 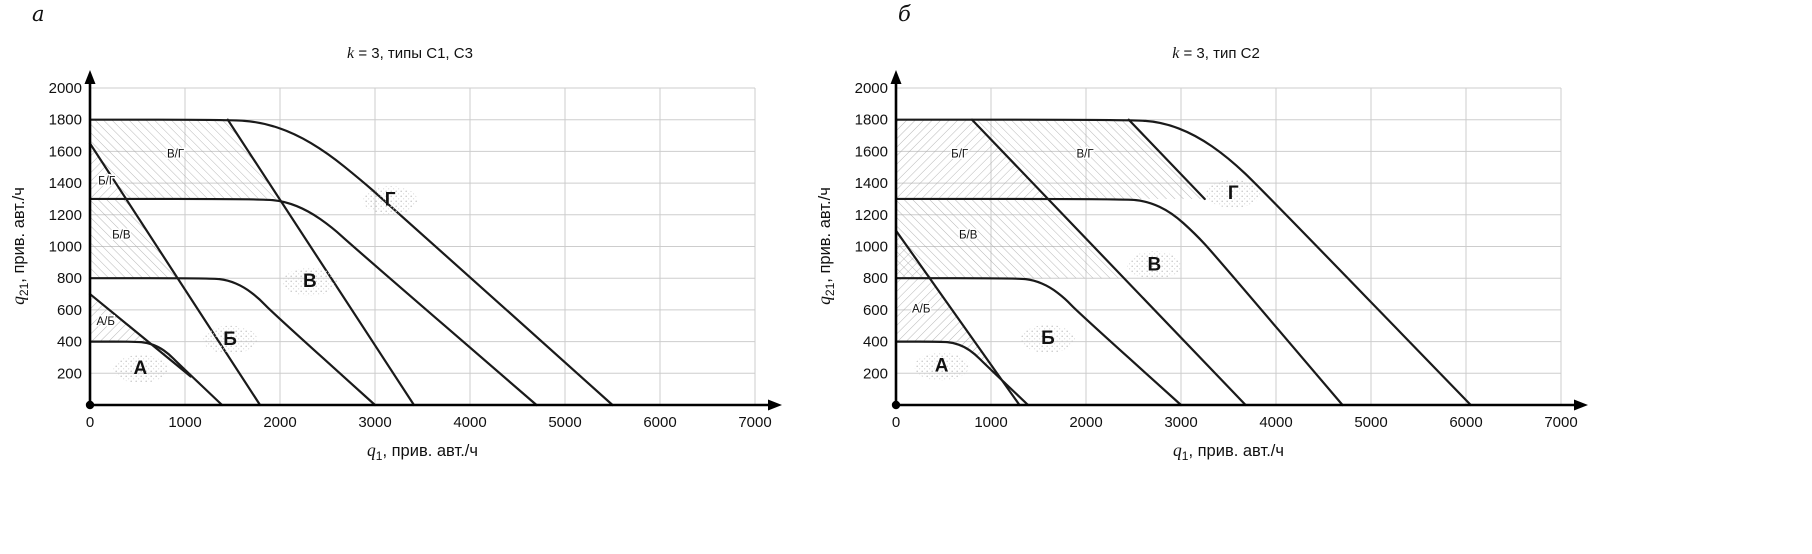 What do you see at coordinates (564, 422) in the screenshot?
I see `svg-text: 5000` at bounding box center [564, 422].